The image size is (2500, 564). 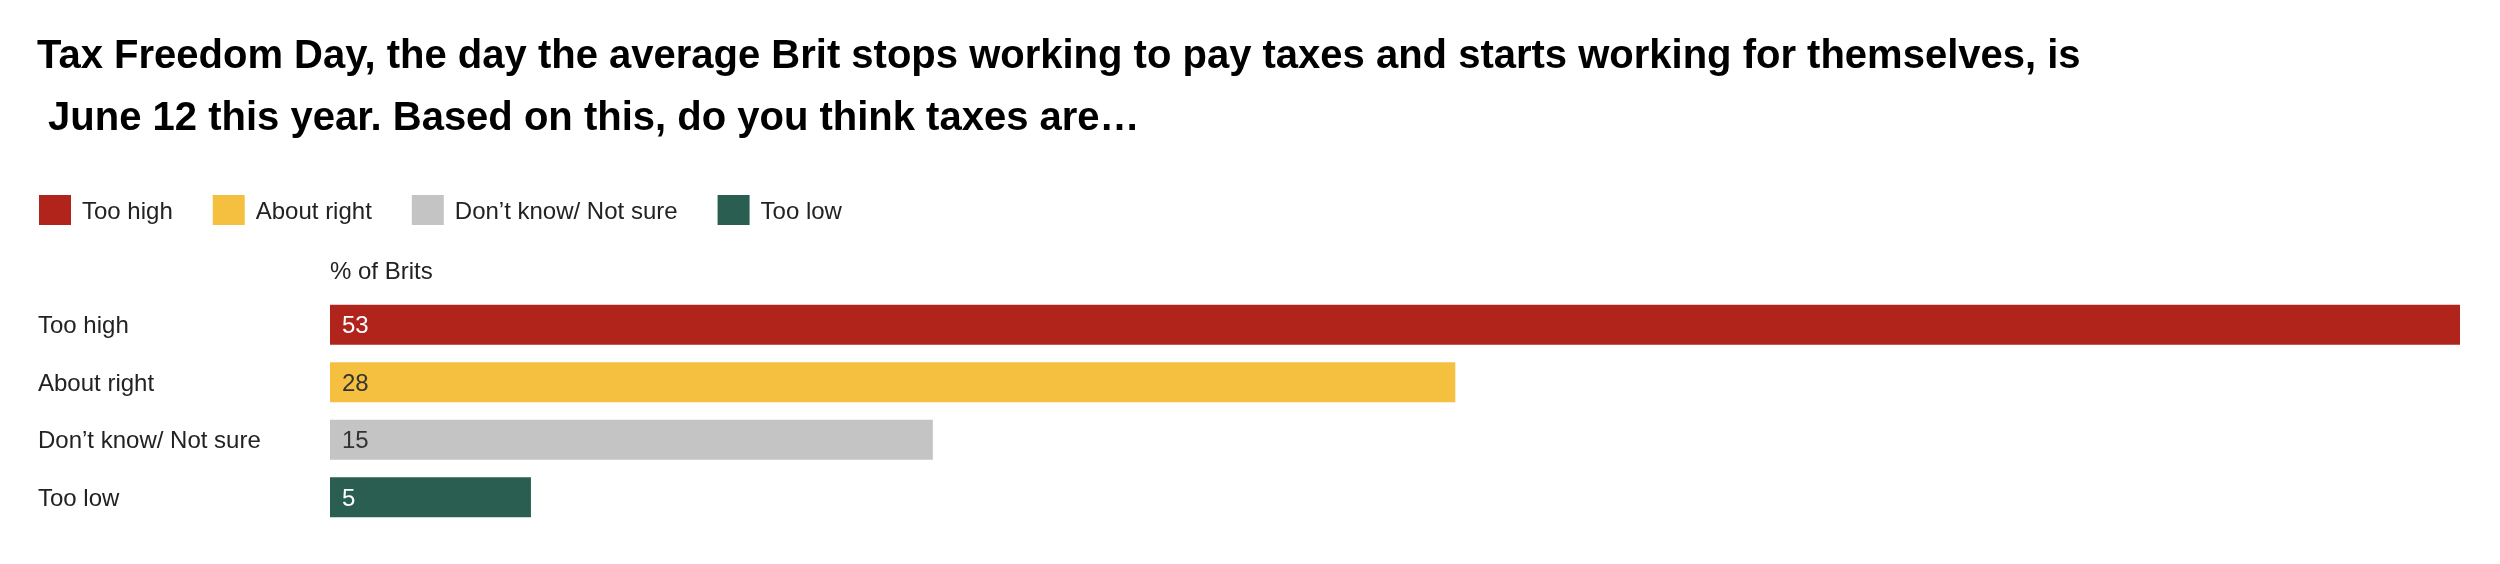 What do you see at coordinates (801, 210) in the screenshot?
I see `legend-label: Too low` at bounding box center [801, 210].